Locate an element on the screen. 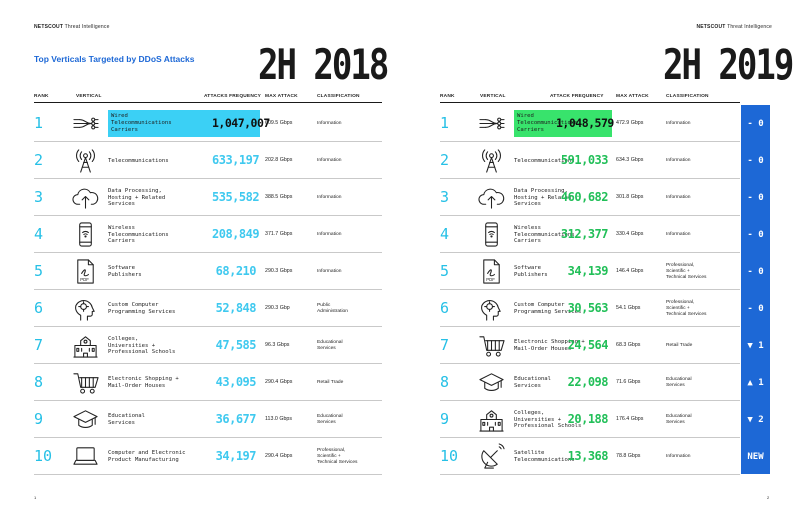  header-max-attack: MAX ATTACK is located at coordinates (281, 96).